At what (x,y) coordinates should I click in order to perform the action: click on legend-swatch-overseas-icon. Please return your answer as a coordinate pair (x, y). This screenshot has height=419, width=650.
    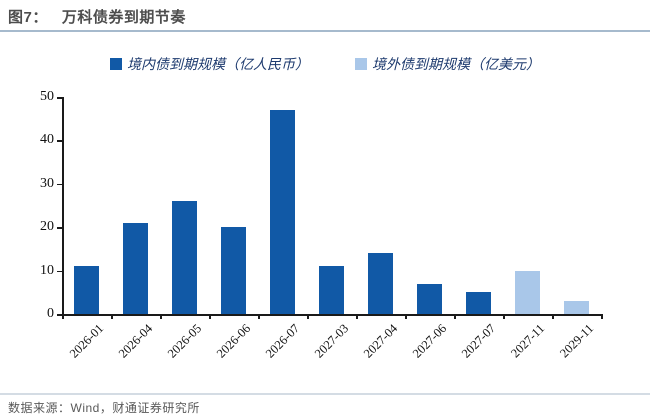
    Looking at the image, I should click on (361, 64).